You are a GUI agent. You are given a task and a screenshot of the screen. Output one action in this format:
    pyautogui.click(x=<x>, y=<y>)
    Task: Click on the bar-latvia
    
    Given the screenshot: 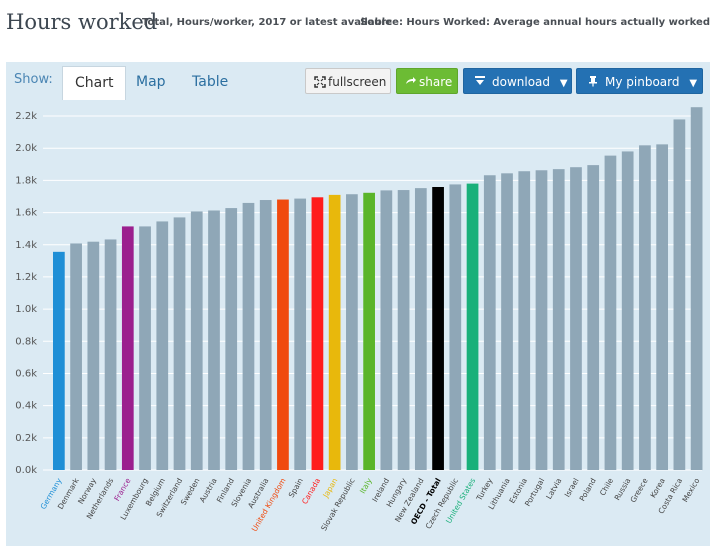 What is the action you would take?
    pyautogui.click(x=558, y=319)
    